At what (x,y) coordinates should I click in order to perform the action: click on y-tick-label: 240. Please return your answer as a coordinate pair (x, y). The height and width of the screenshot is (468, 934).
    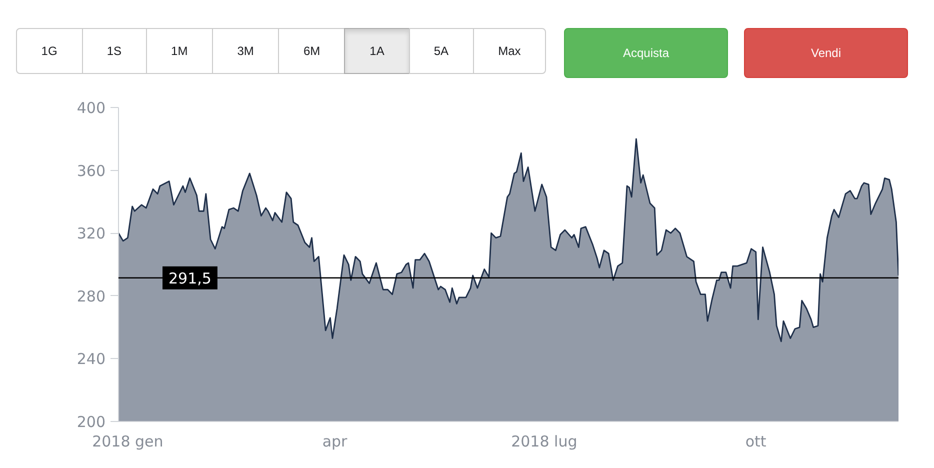
    Looking at the image, I should click on (91, 359).